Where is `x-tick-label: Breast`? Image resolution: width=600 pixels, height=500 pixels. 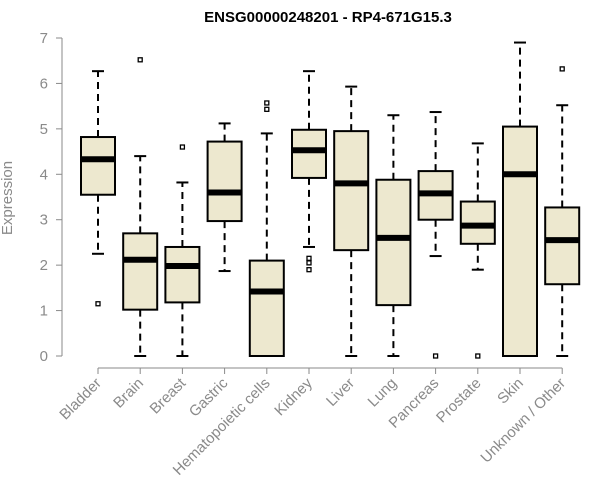 x-tick-label: Breast is located at coordinates (168, 395).